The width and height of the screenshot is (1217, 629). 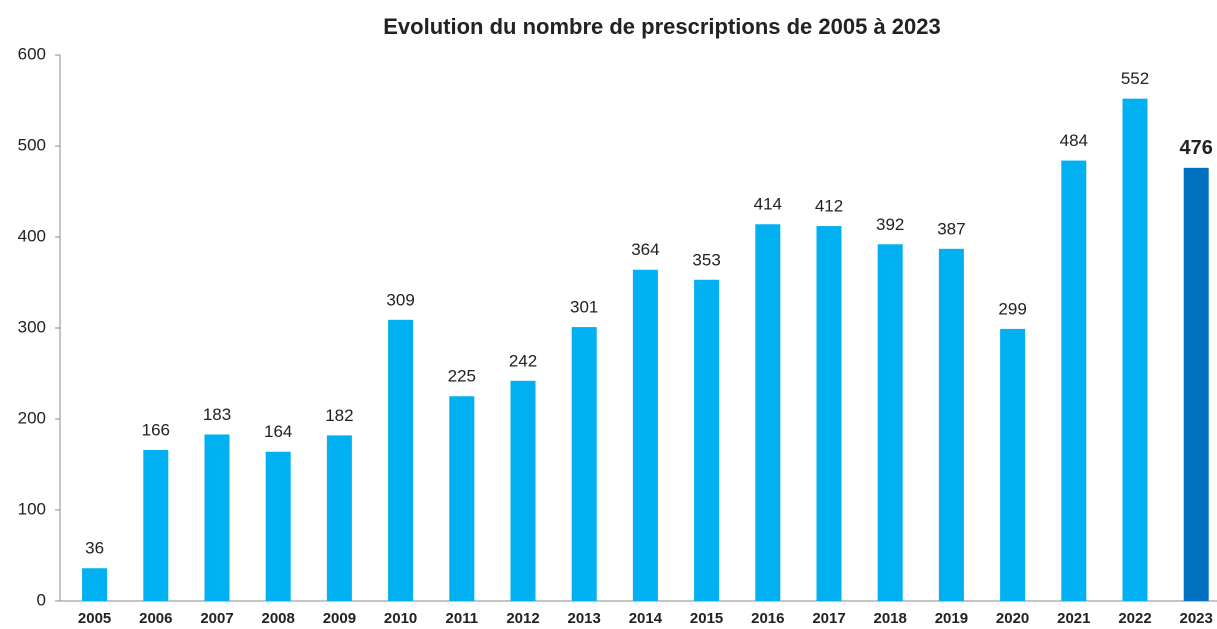 What do you see at coordinates (339, 618) in the screenshot?
I see `x-tick-label: 2009` at bounding box center [339, 618].